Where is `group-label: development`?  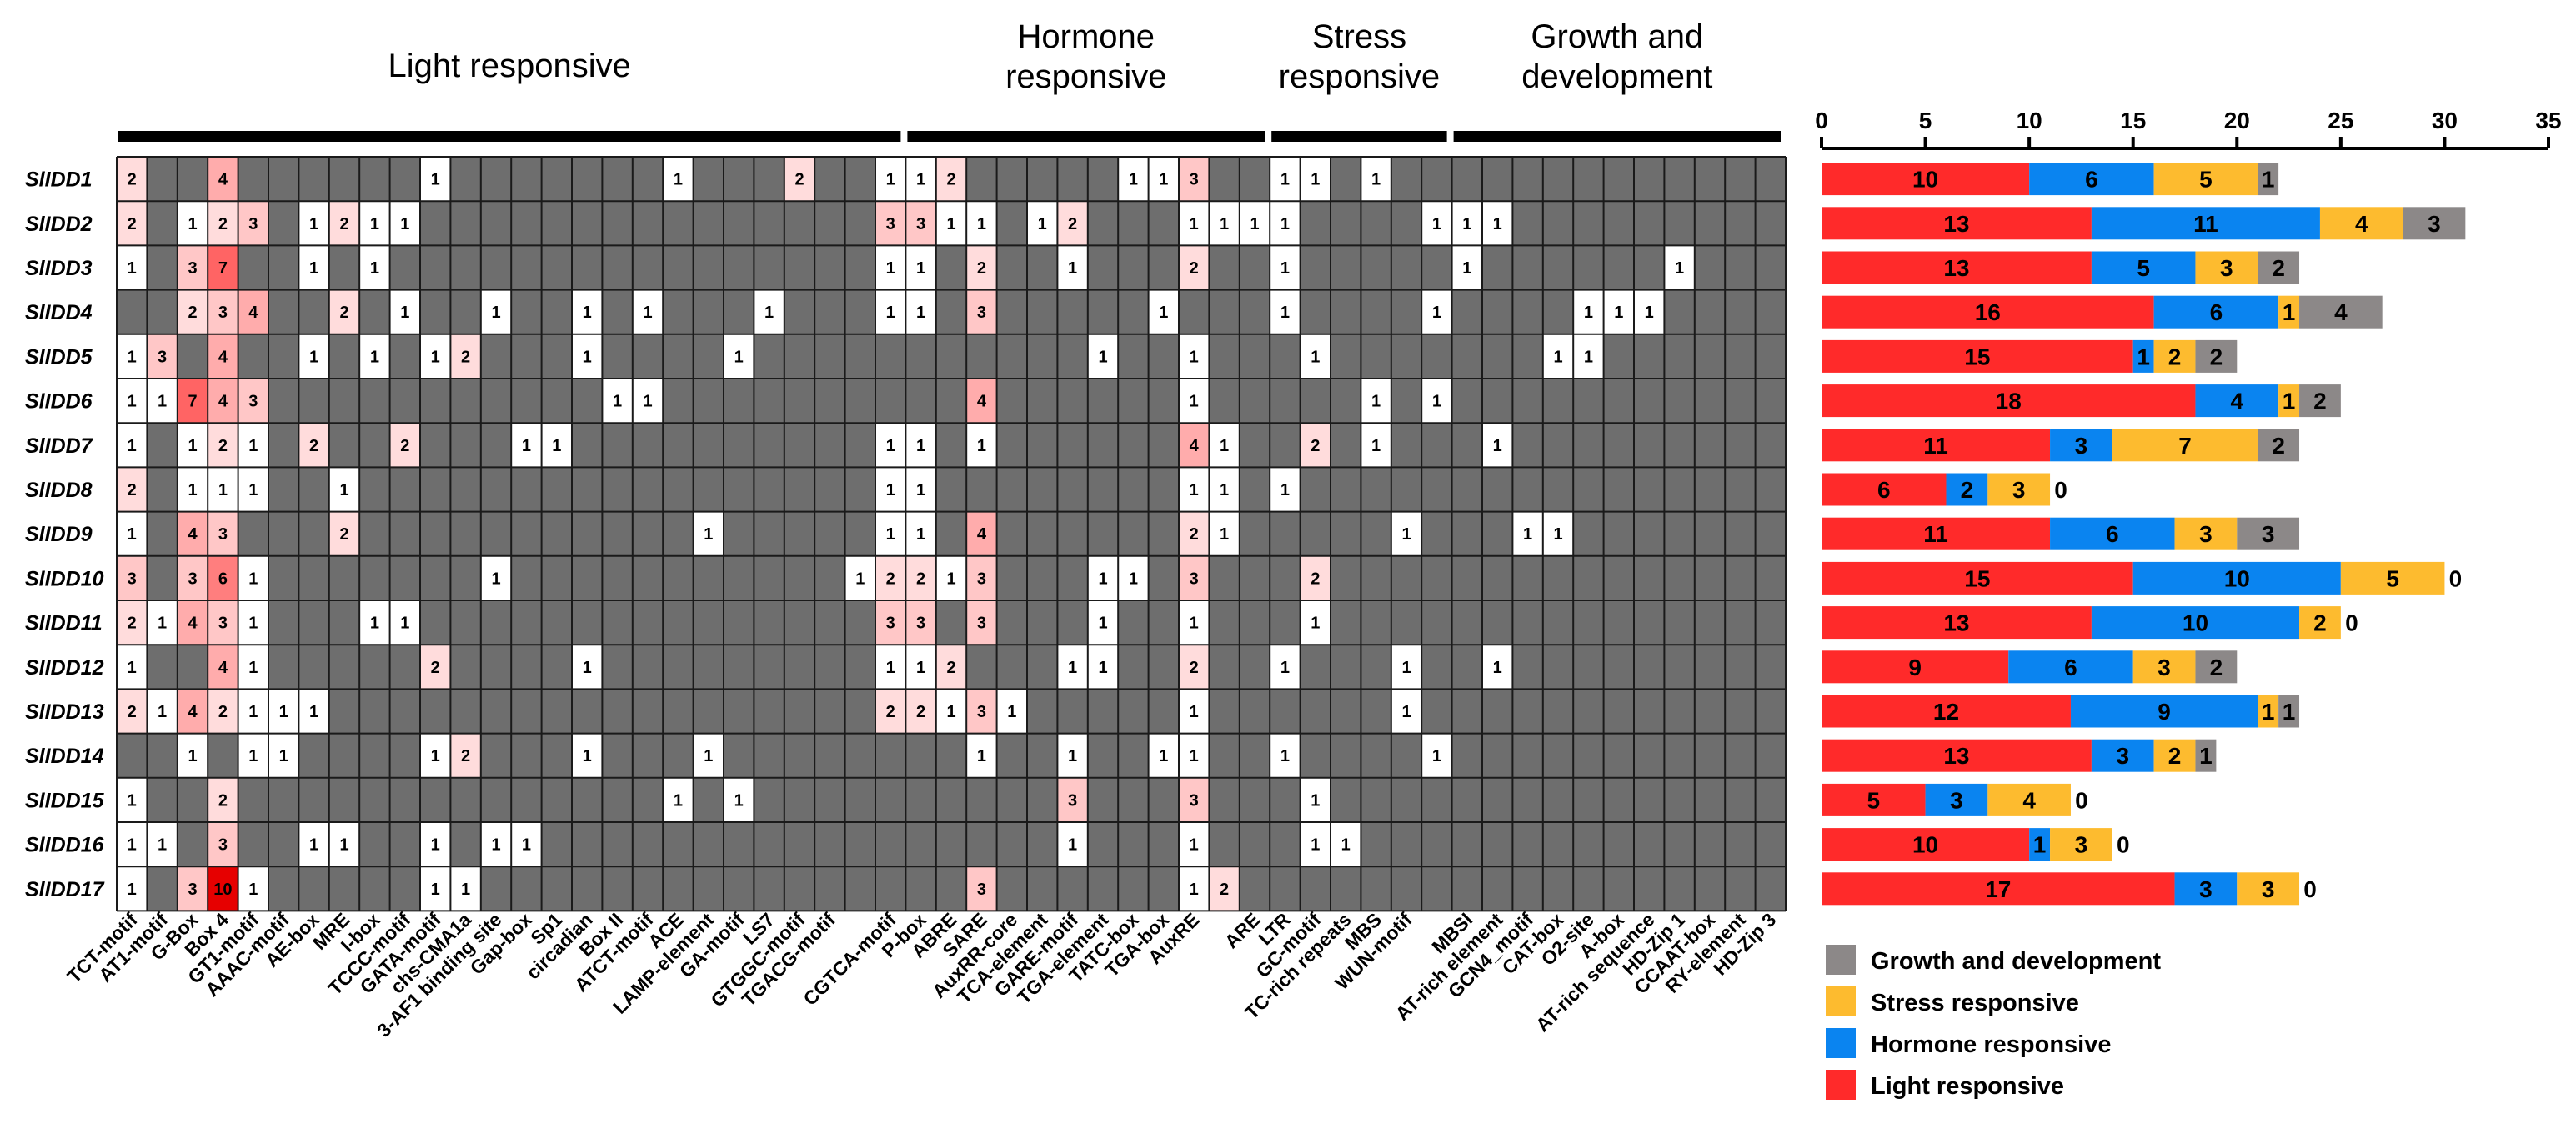
group-label: development is located at coordinates (1616, 76).